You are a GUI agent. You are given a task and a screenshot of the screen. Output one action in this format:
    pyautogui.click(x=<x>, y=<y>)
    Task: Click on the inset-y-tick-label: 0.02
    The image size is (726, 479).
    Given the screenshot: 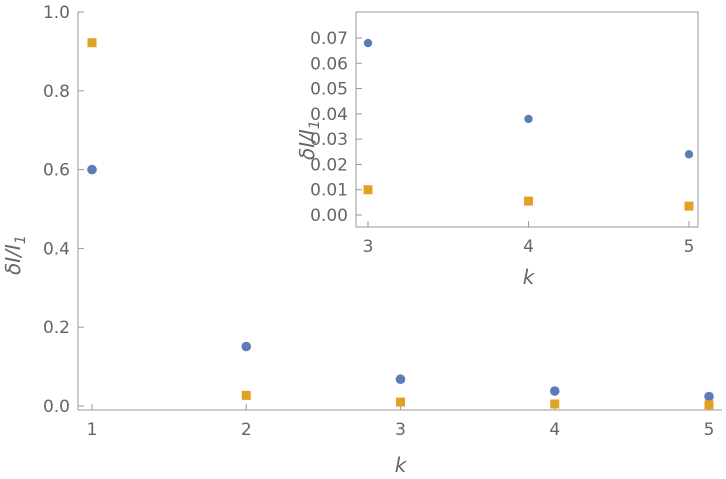 What is the action you would take?
    pyautogui.click(x=329, y=165)
    